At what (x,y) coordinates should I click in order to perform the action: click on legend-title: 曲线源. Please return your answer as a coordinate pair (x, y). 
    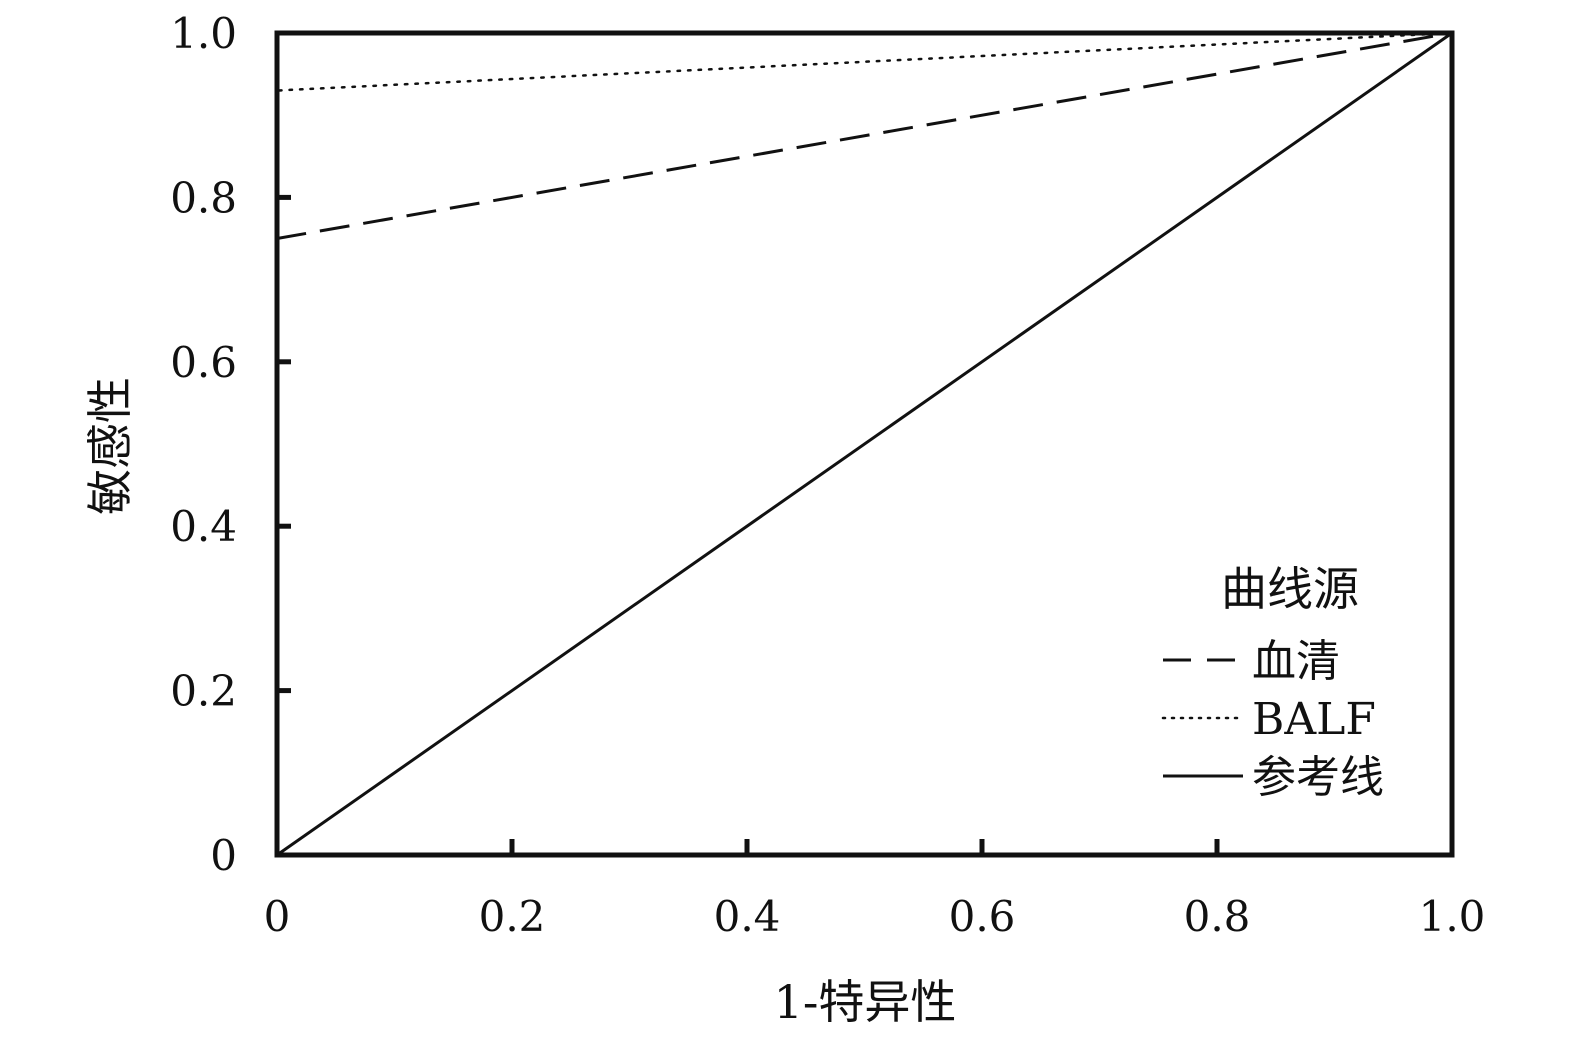
    Looking at the image, I should click on (1290, 589).